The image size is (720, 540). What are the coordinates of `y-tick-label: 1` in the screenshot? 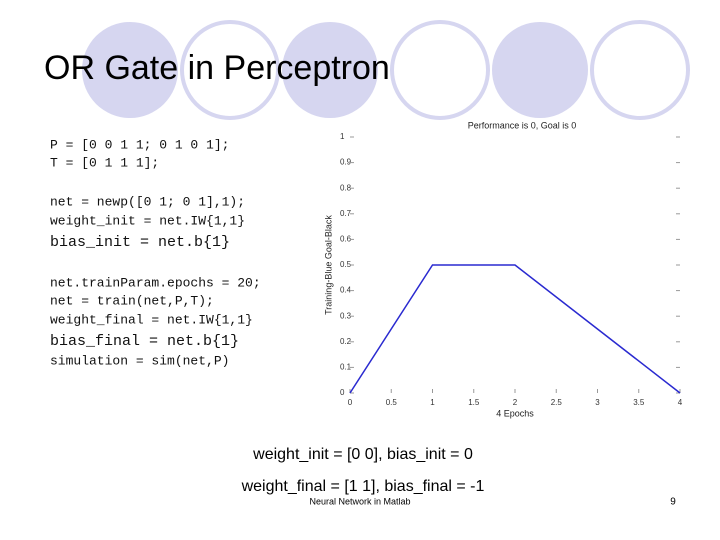 It's located at (342, 136).